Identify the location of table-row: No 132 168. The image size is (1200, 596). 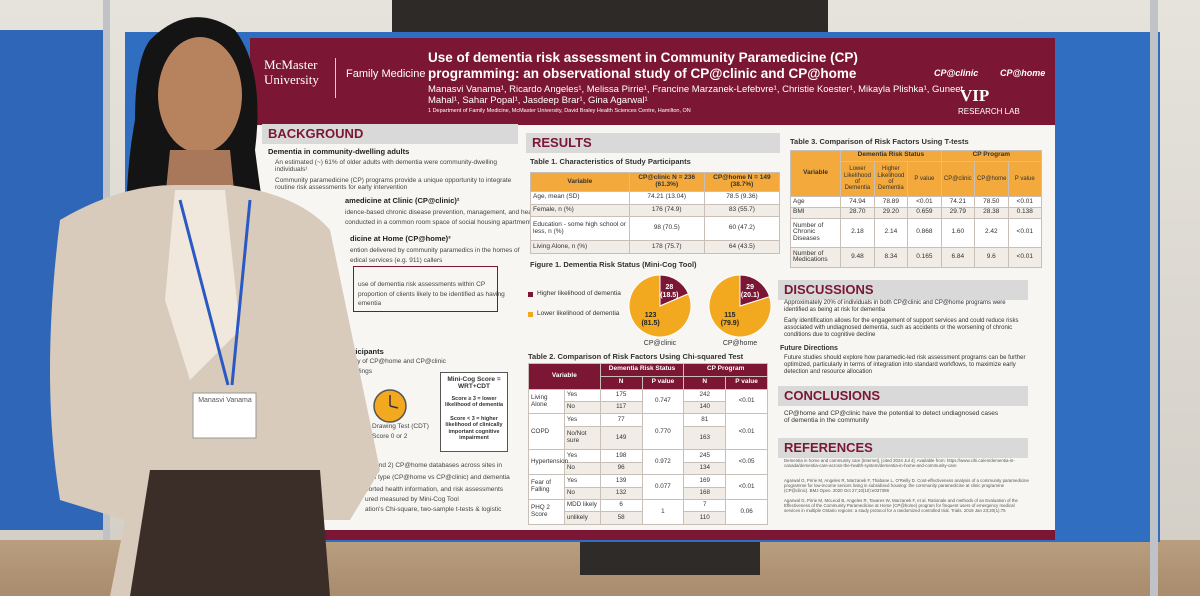
(648, 493).